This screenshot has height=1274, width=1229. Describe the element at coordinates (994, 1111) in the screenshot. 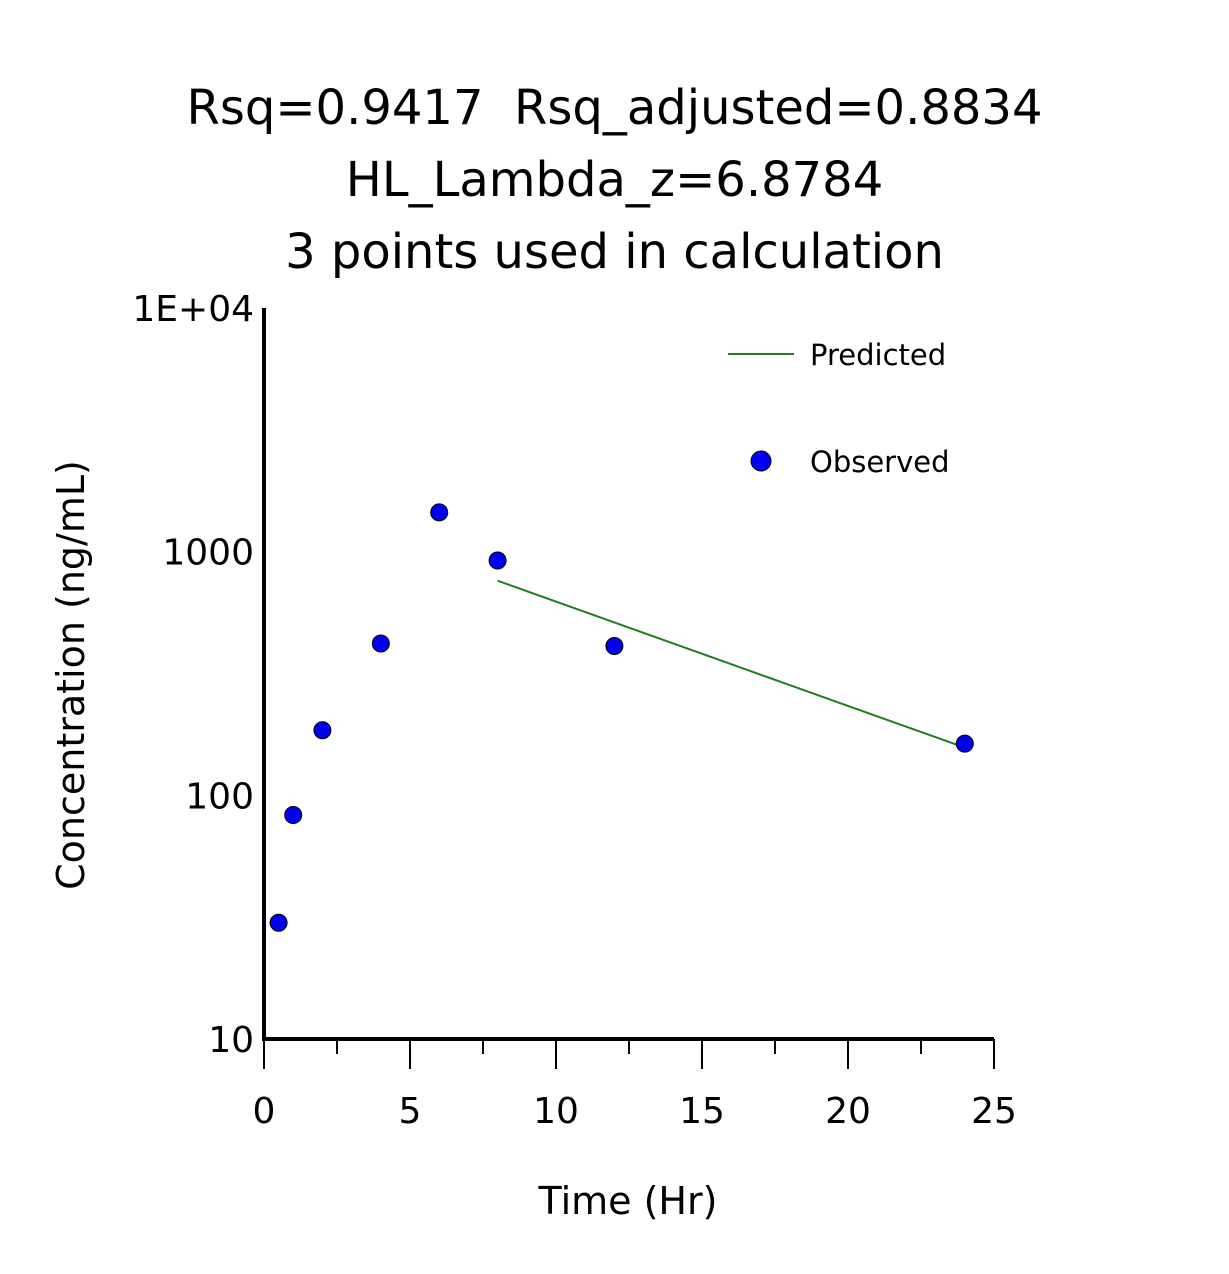

I see `x-tick-label: 25` at that location.